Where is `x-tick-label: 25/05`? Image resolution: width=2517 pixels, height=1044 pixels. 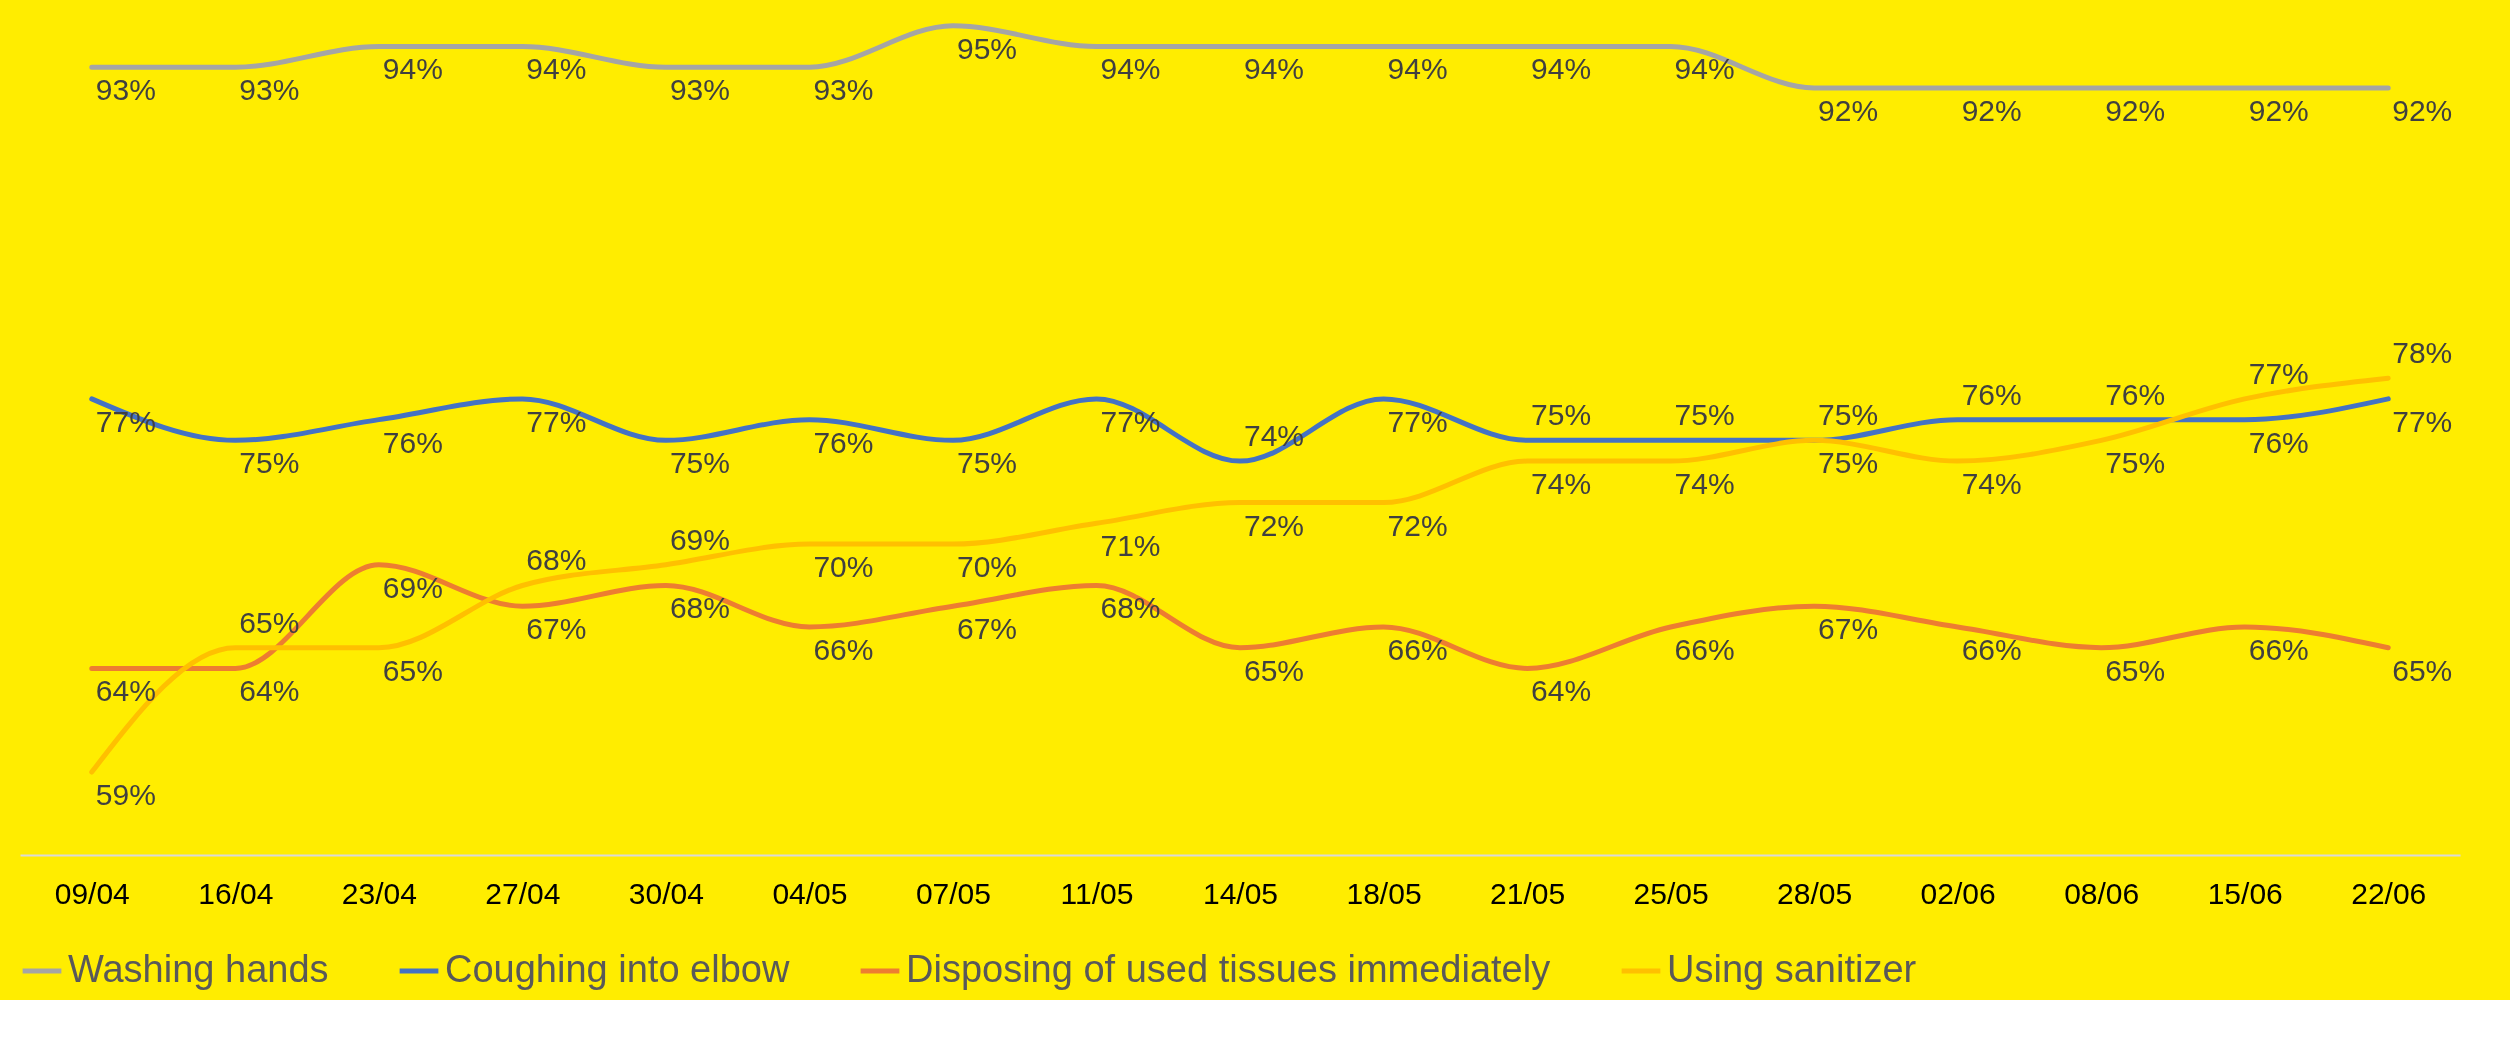
x-tick-label: 25/05 is located at coordinates (1671, 893).